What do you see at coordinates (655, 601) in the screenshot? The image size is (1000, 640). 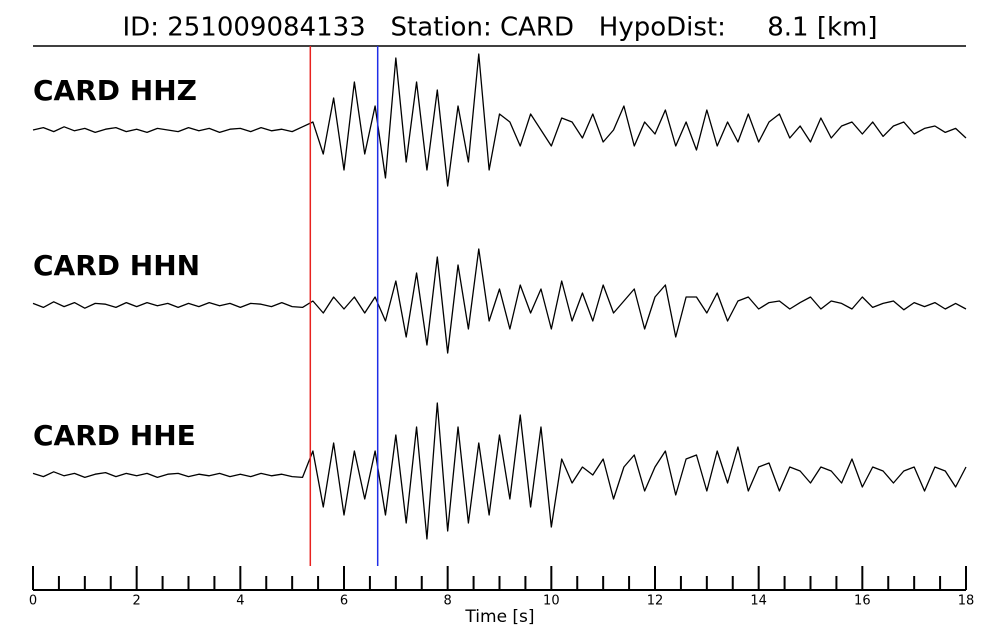 I see `x-tick-label: 12` at bounding box center [655, 601].